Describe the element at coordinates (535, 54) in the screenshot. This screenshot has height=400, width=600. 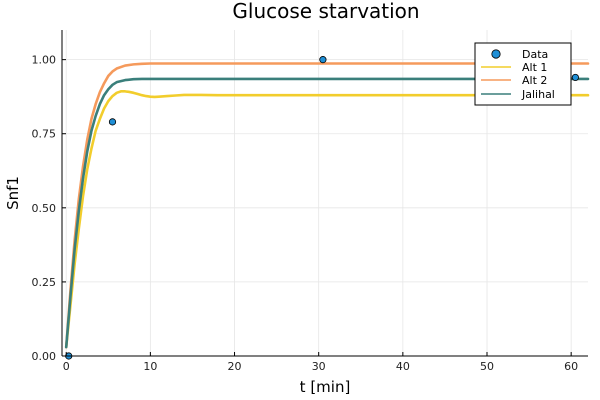
I see `legend-label-data: Data` at that location.